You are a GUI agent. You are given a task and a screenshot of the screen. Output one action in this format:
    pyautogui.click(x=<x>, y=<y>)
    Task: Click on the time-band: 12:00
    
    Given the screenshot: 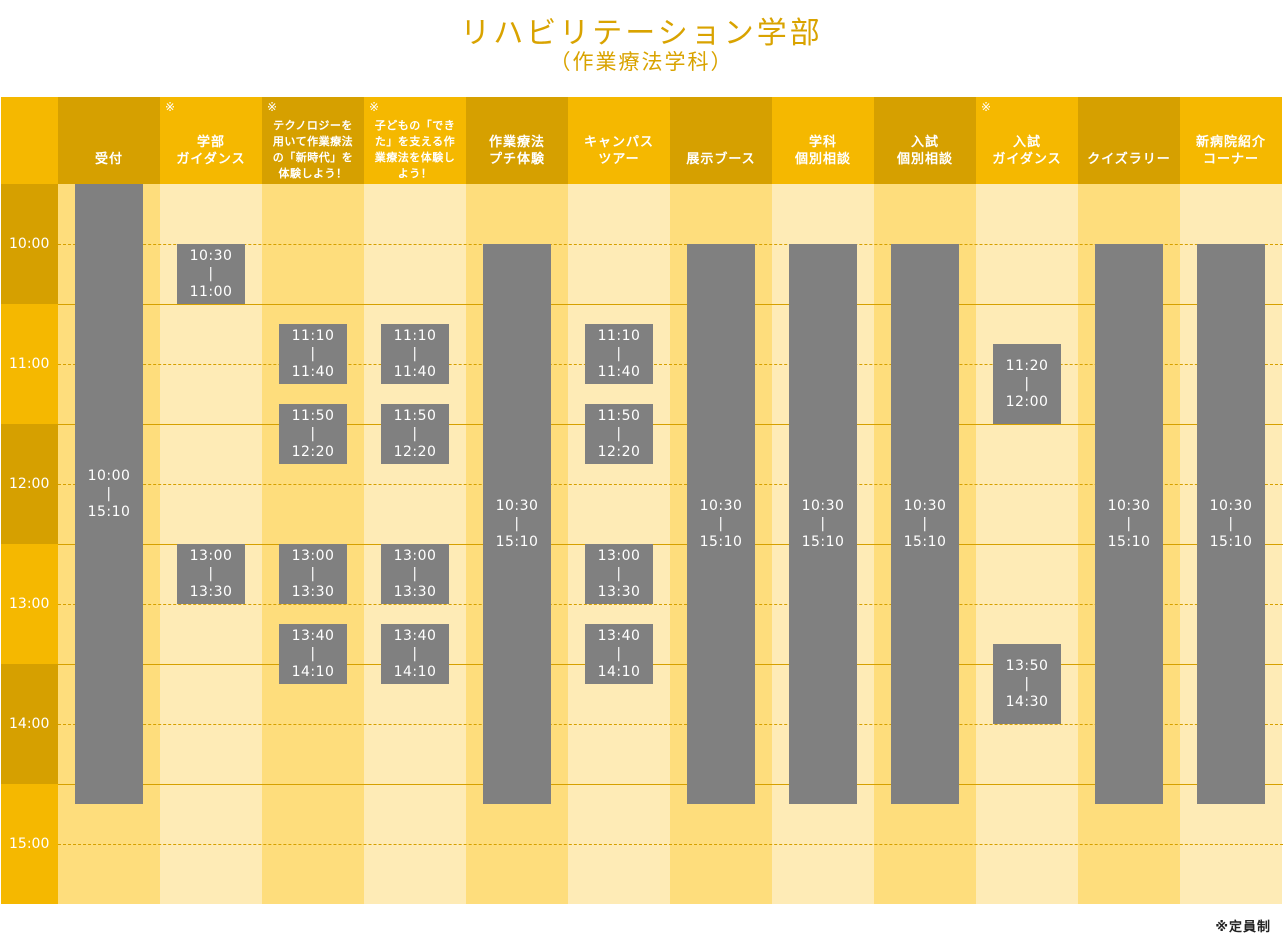 What is the action you would take?
    pyautogui.click(x=29, y=484)
    